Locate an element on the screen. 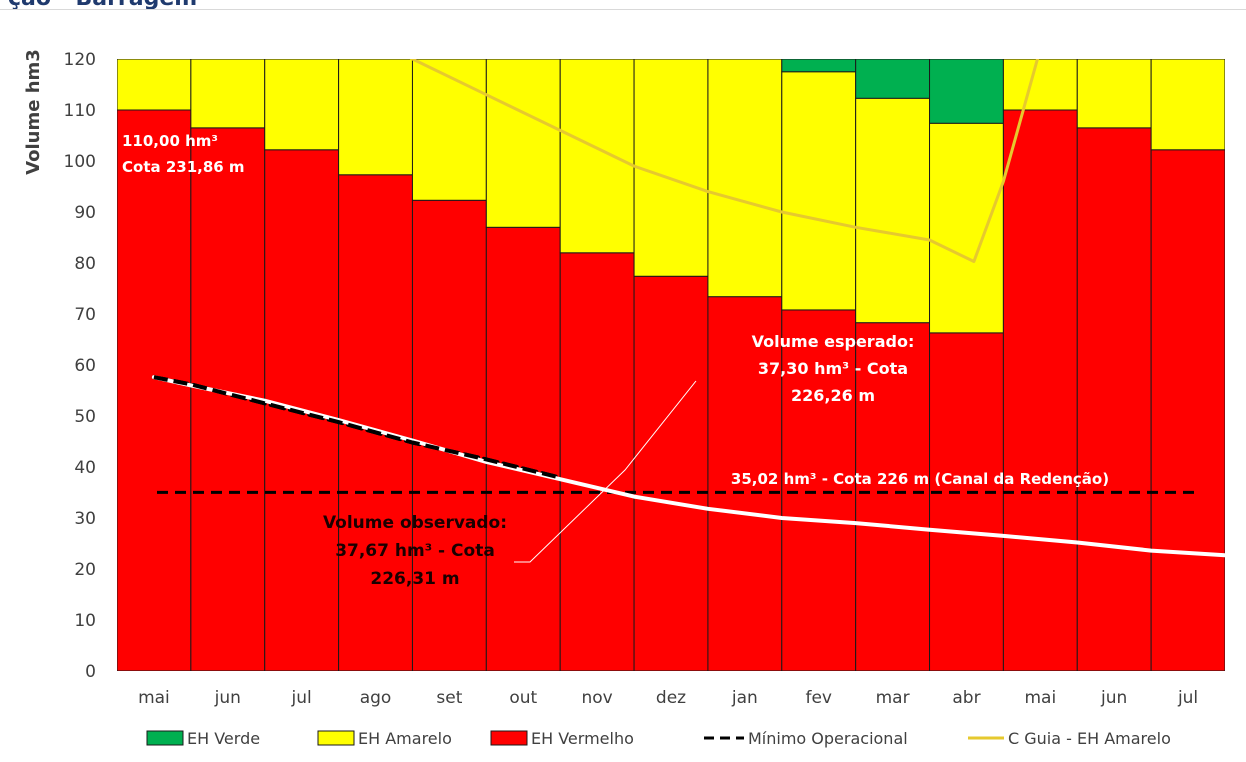 This screenshot has height=762, width=1246. y-tick-30: 30 is located at coordinates (85, 519).